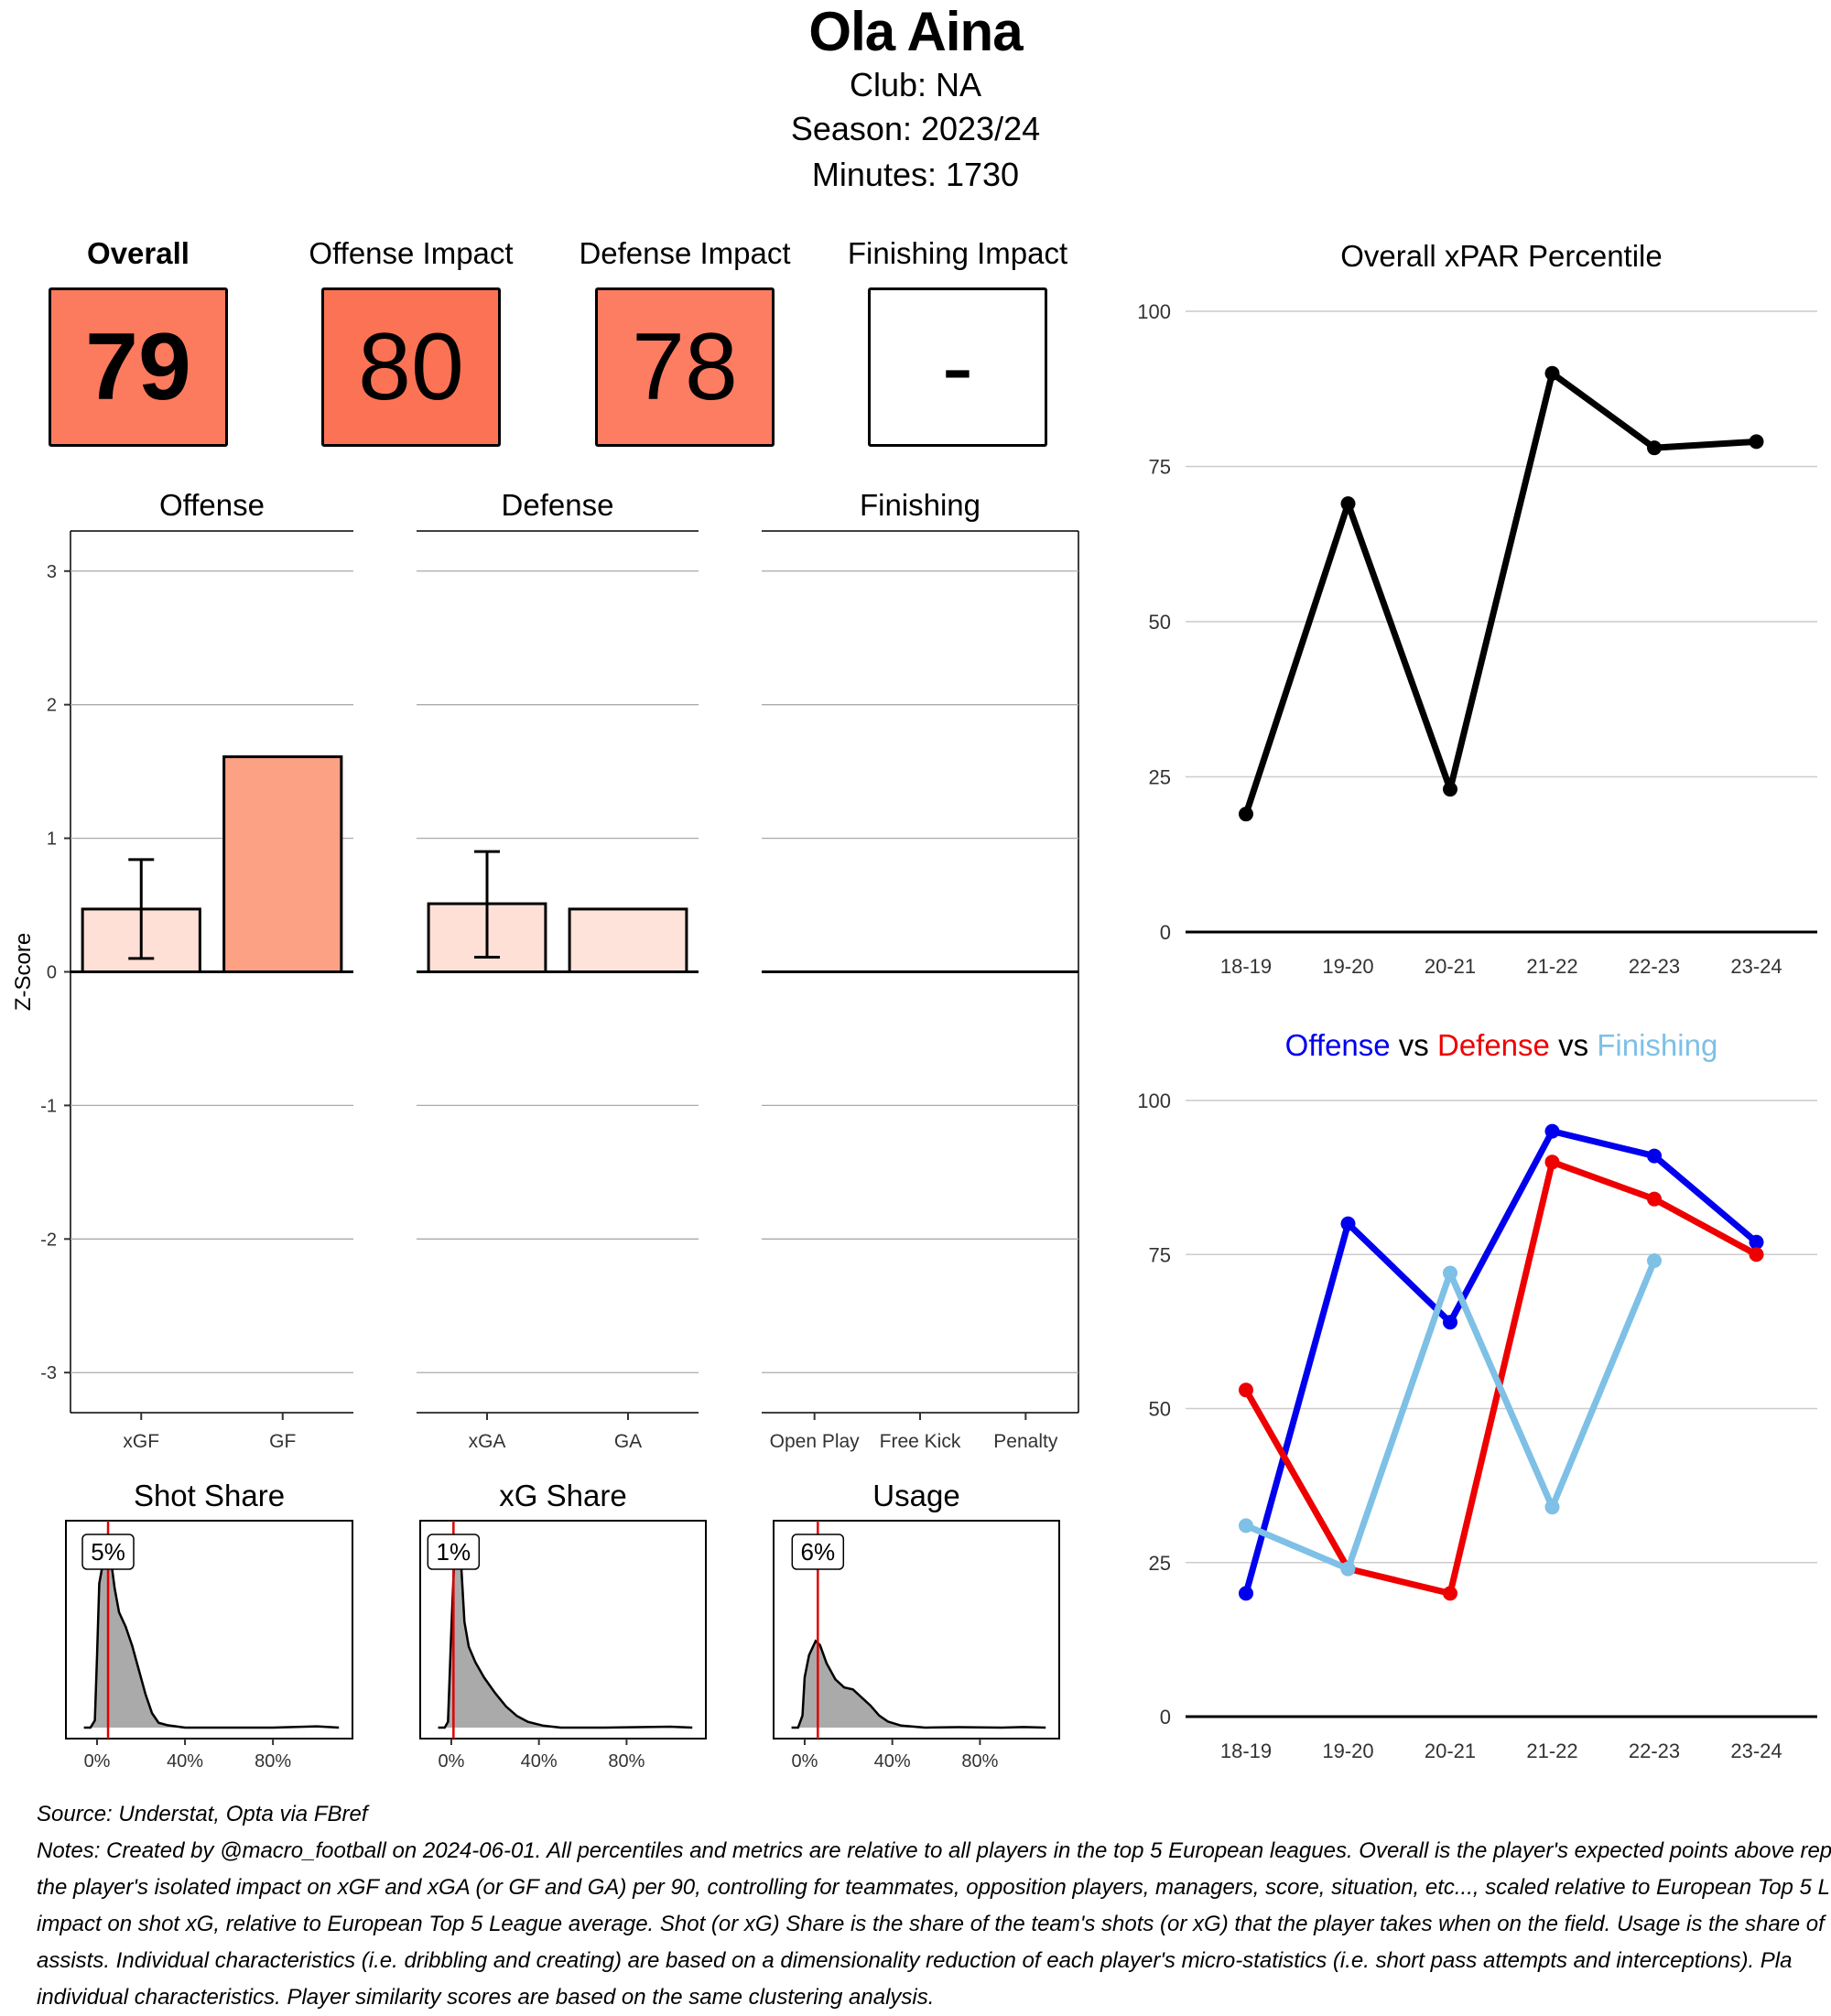 This screenshot has width=1831, height=2016. I want to click on y-tick-label: -3, so click(48, 1373).